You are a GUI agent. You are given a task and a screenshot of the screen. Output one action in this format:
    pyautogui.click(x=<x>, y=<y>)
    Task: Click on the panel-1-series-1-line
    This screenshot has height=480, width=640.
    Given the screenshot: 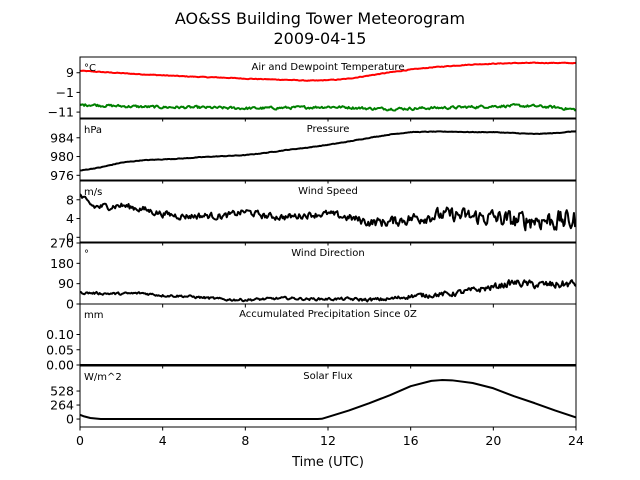 What is the action you would take?
    pyautogui.click(x=328, y=71)
    